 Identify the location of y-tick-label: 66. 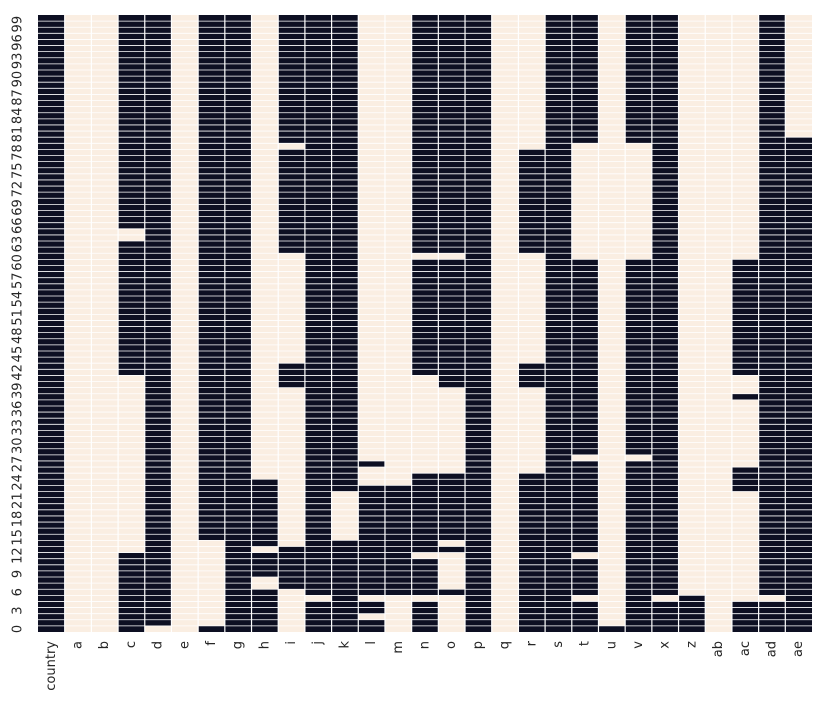
(18, 225).